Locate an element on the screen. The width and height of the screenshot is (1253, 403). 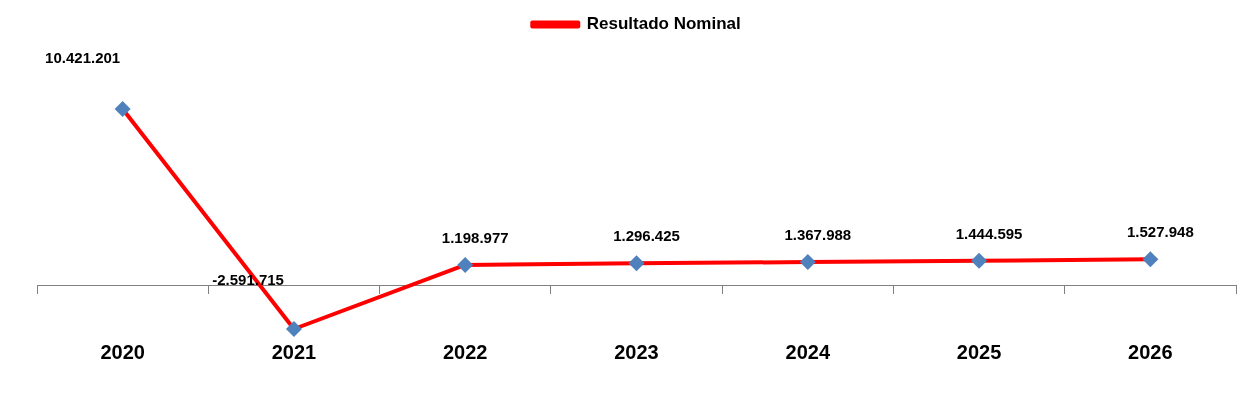
data-label: 10.421.201 is located at coordinates (83, 58).